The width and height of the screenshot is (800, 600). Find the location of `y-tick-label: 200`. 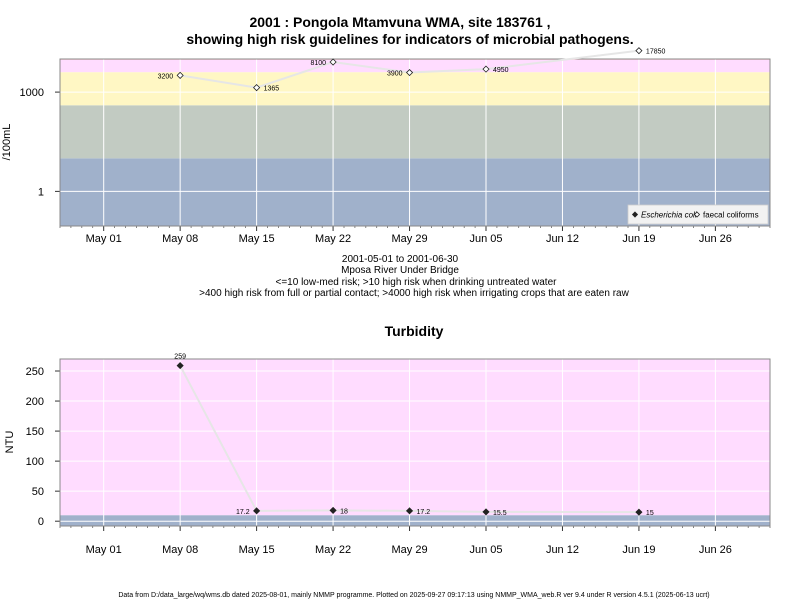

y-tick-label: 200 is located at coordinates (35, 402).